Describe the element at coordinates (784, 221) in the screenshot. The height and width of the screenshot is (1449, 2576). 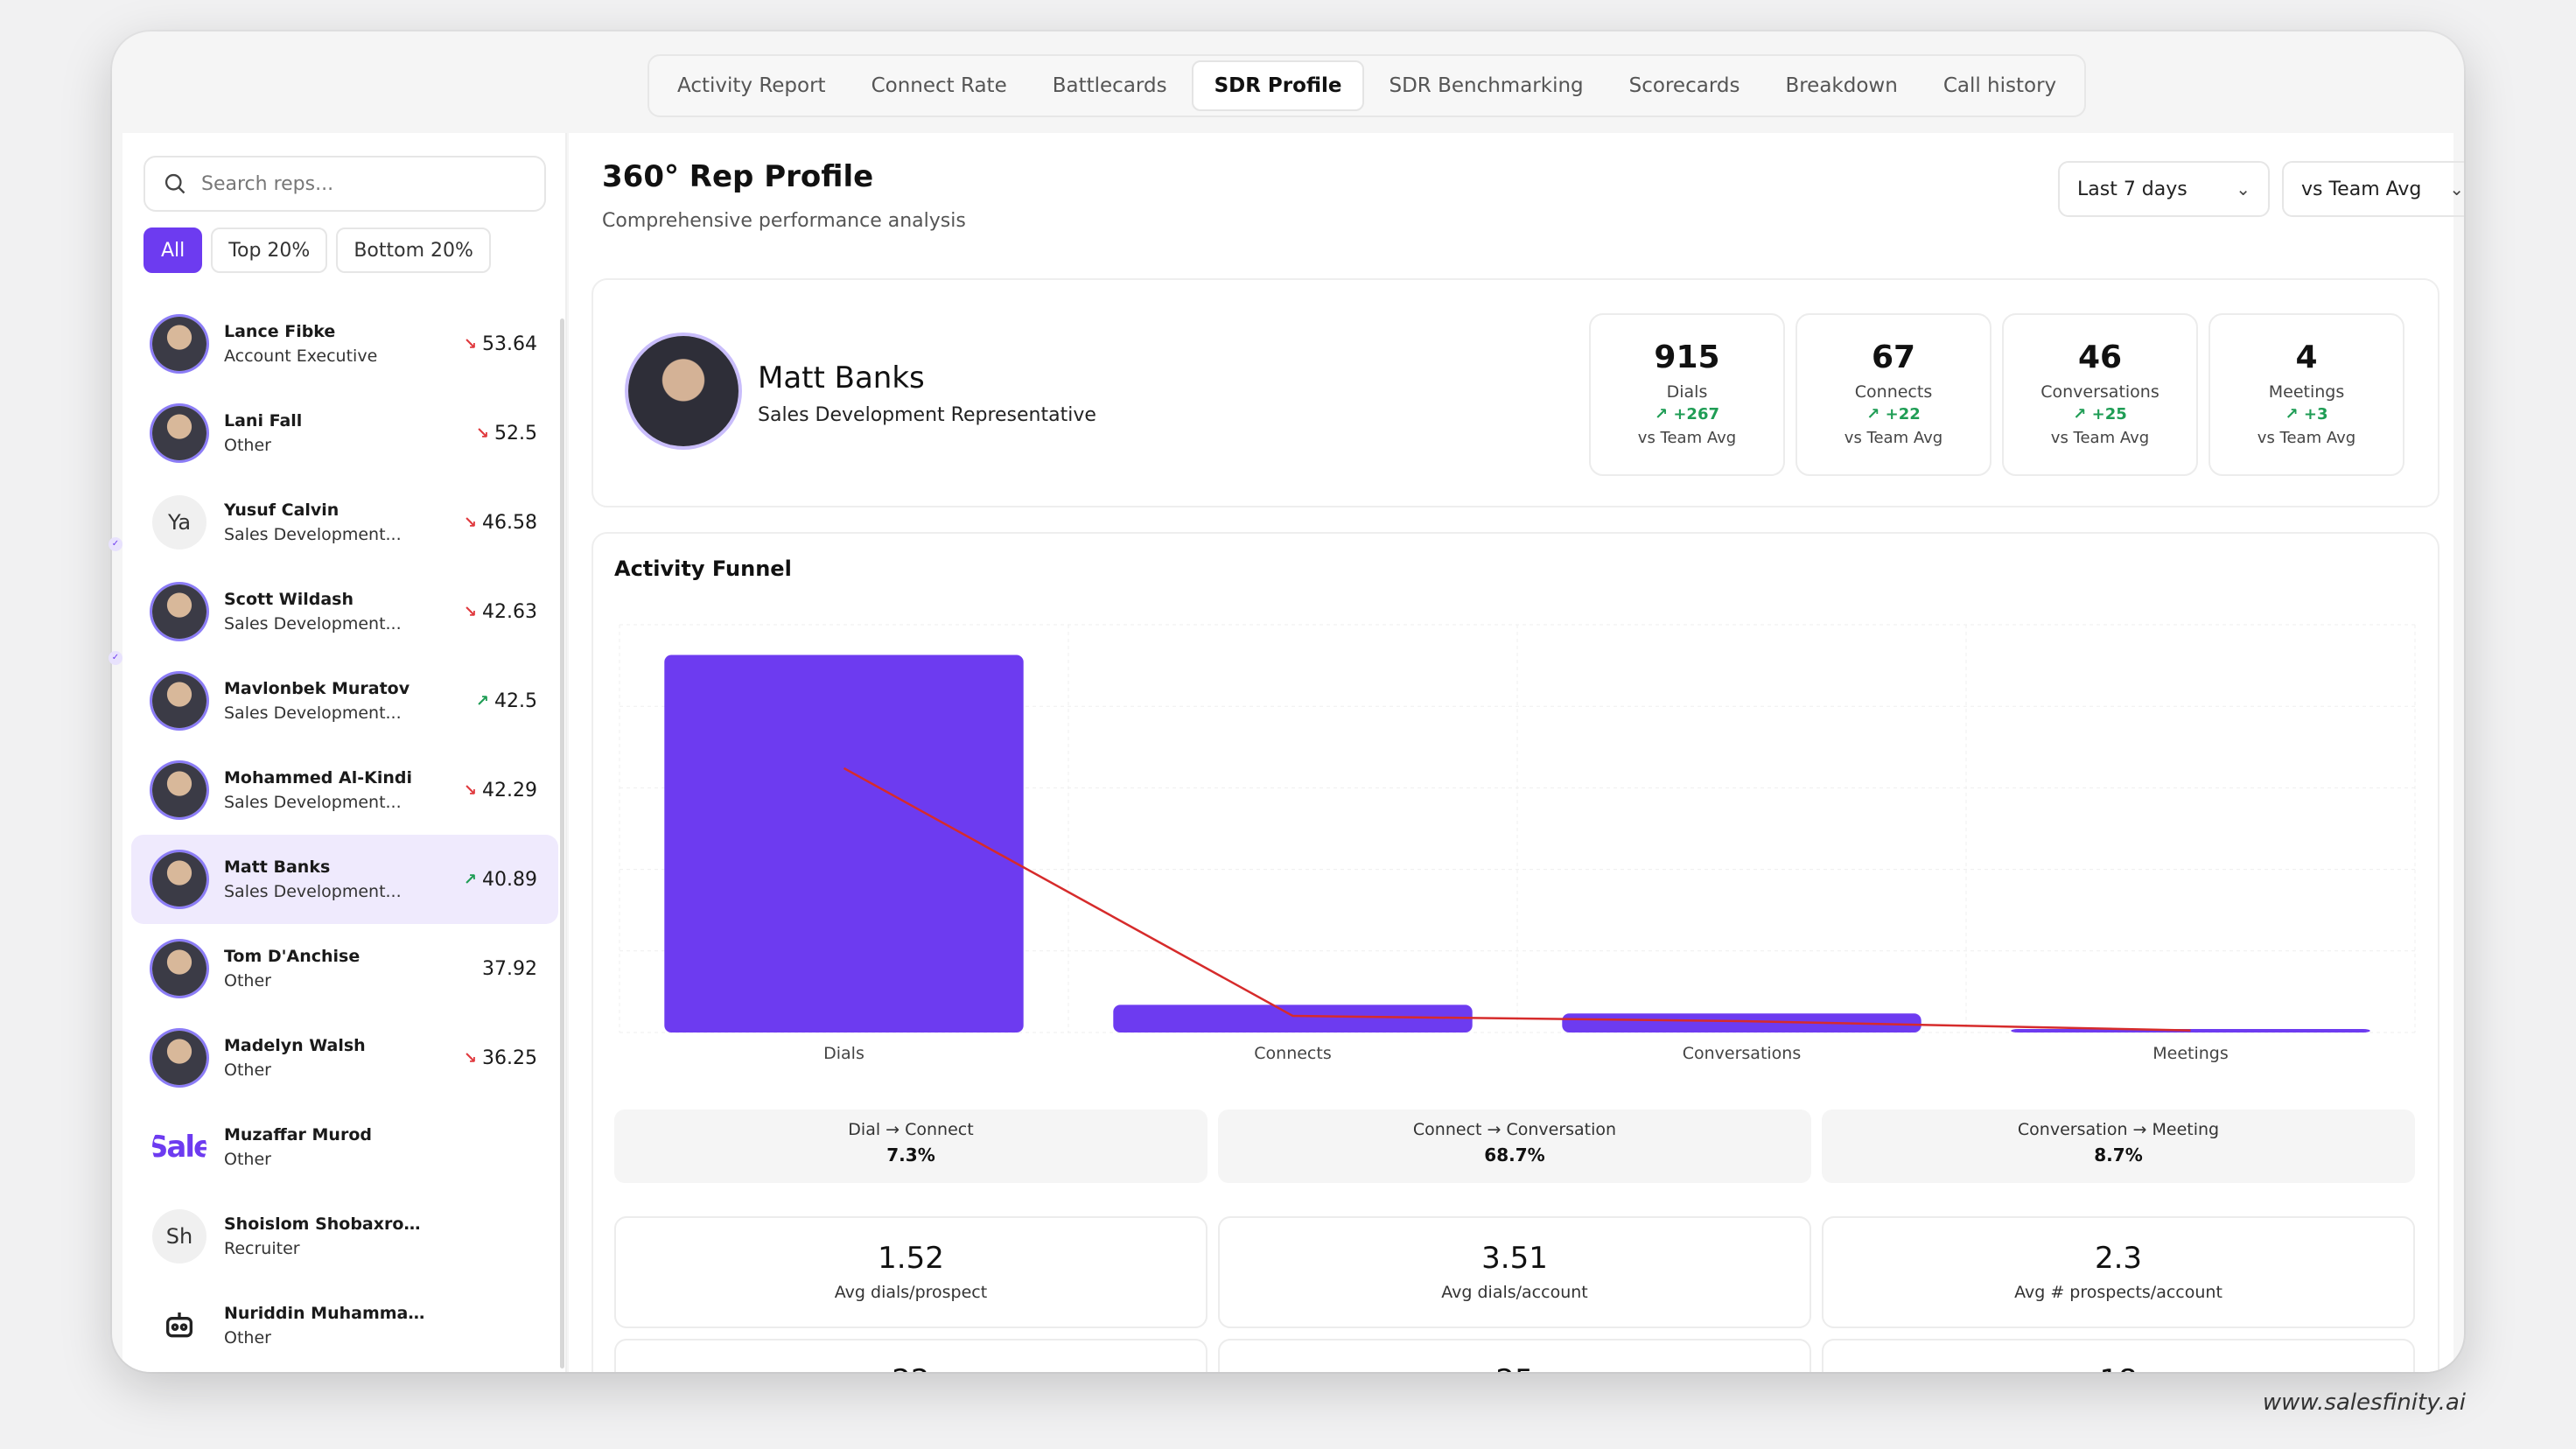
I see `page-subtitle: Comprehensive performance analysis` at that location.